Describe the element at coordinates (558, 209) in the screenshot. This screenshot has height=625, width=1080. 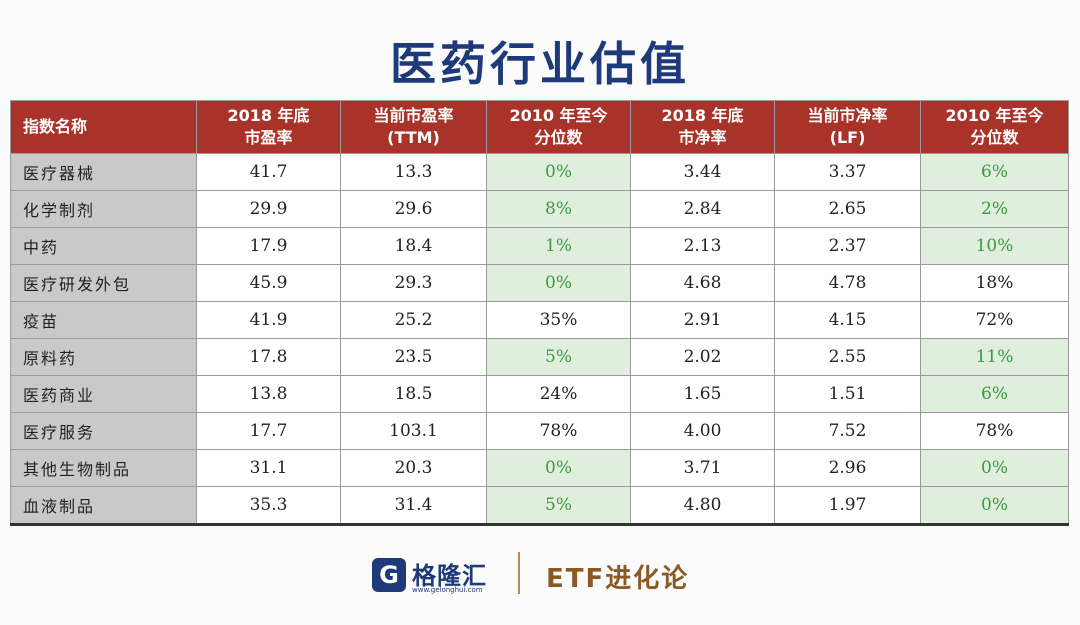
I see `pe-percentile-cell: 8%` at that location.